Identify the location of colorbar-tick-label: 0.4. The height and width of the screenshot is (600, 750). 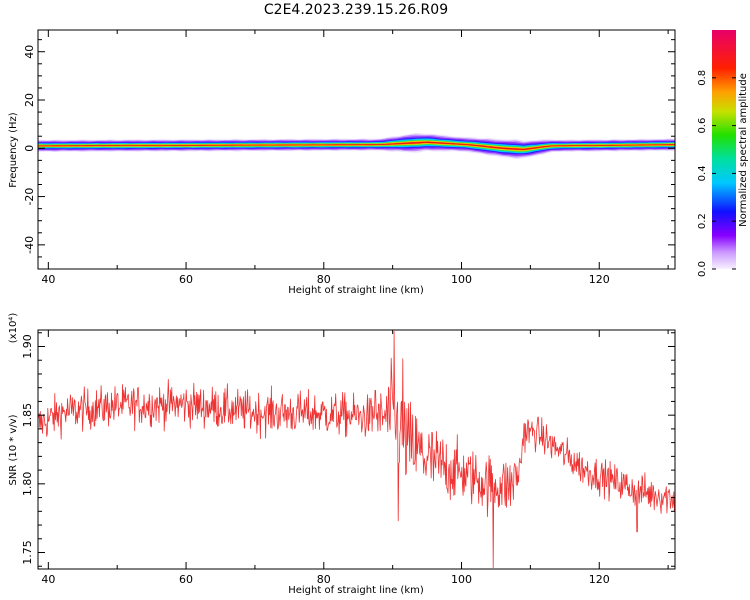
(702, 173).